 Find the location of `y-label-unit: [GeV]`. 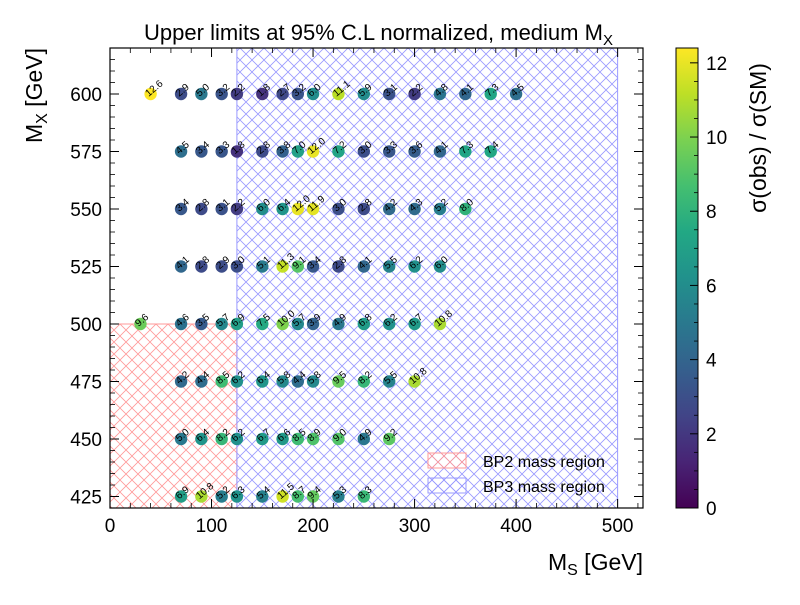

y-label-unit: [GeV] is located at coordinates (34, 80).